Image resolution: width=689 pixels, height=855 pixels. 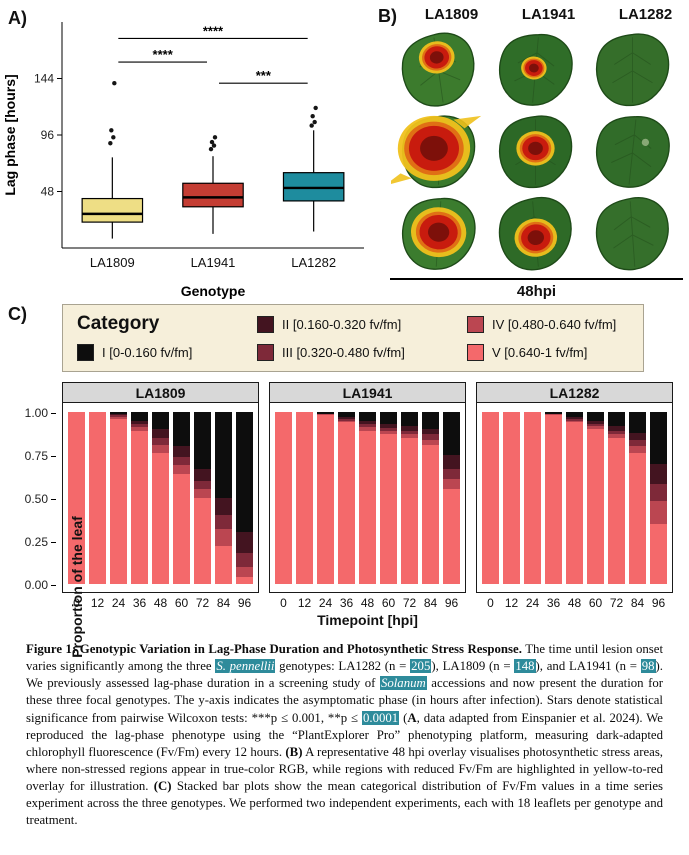 I want to click on facet-strip-label: LA1941, so click(x=367, y=392).